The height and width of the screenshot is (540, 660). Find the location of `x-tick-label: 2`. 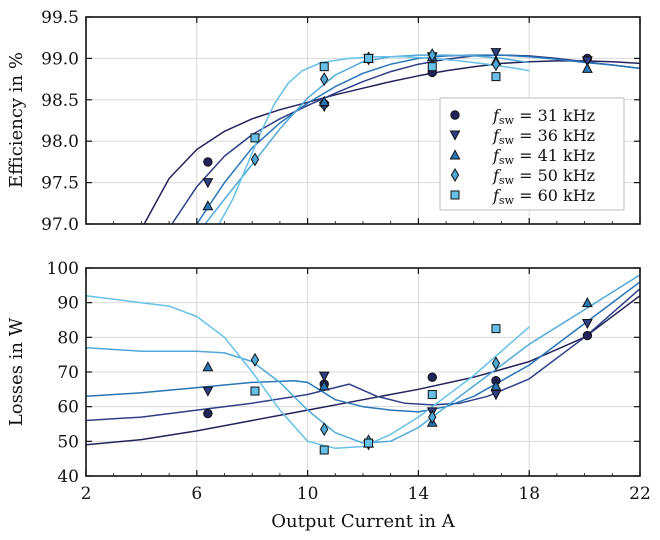

x-tick-label: 2 is located at coordinates (86, 494).